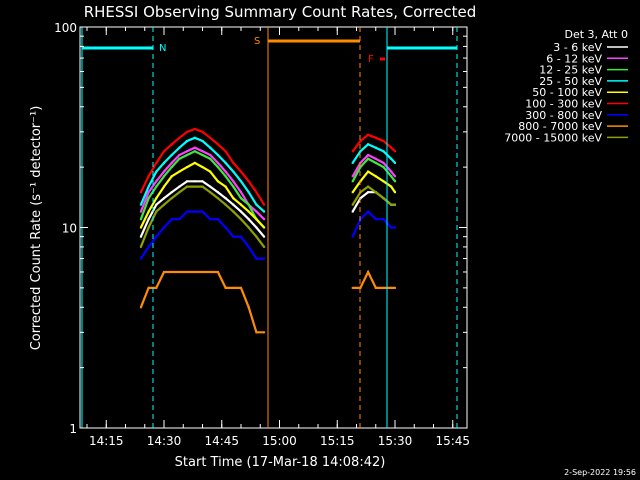  I want to click on x-tick-label: 15:00, so click(279, 441).